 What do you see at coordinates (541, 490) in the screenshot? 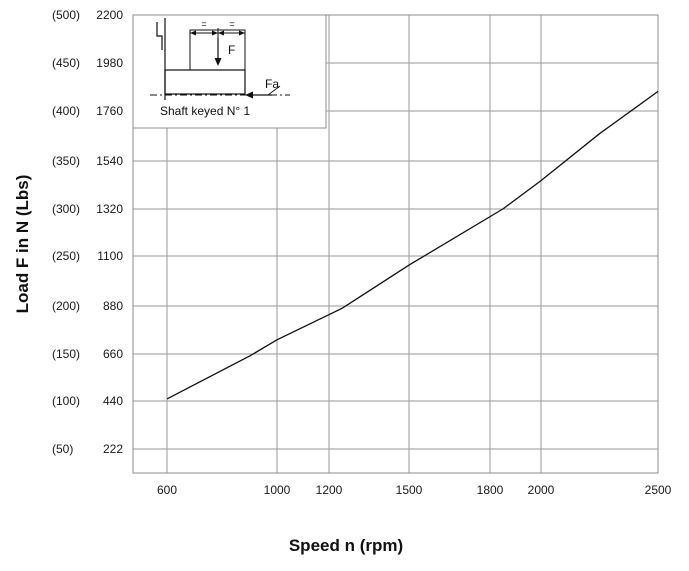
I see `x-tick-label-2000: 2000` at bounding box center [541, 490].